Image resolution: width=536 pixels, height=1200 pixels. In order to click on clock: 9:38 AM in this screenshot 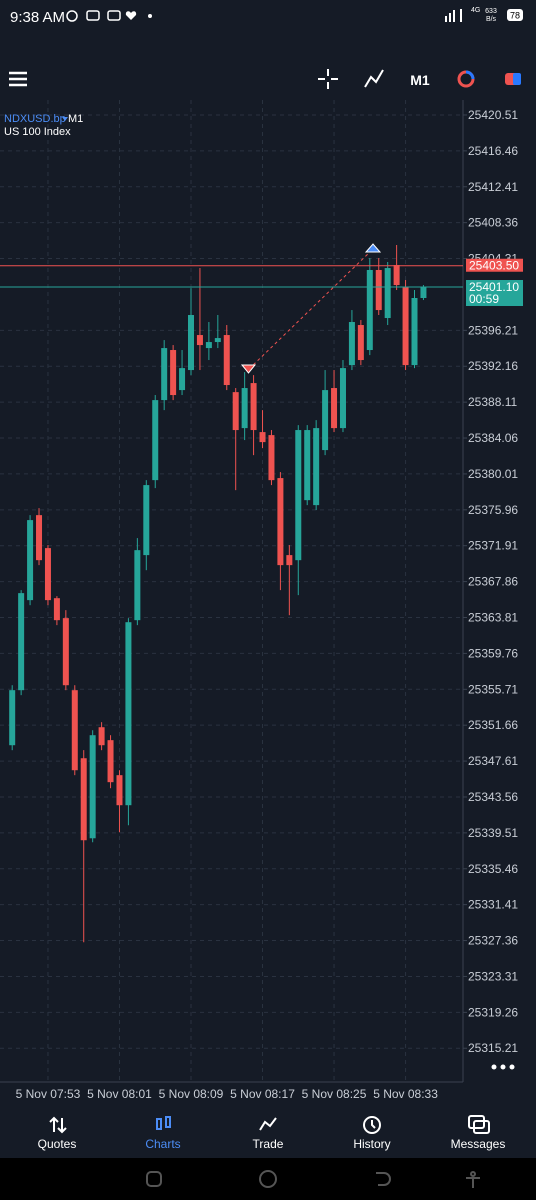, I will do `click(37, 17)`.